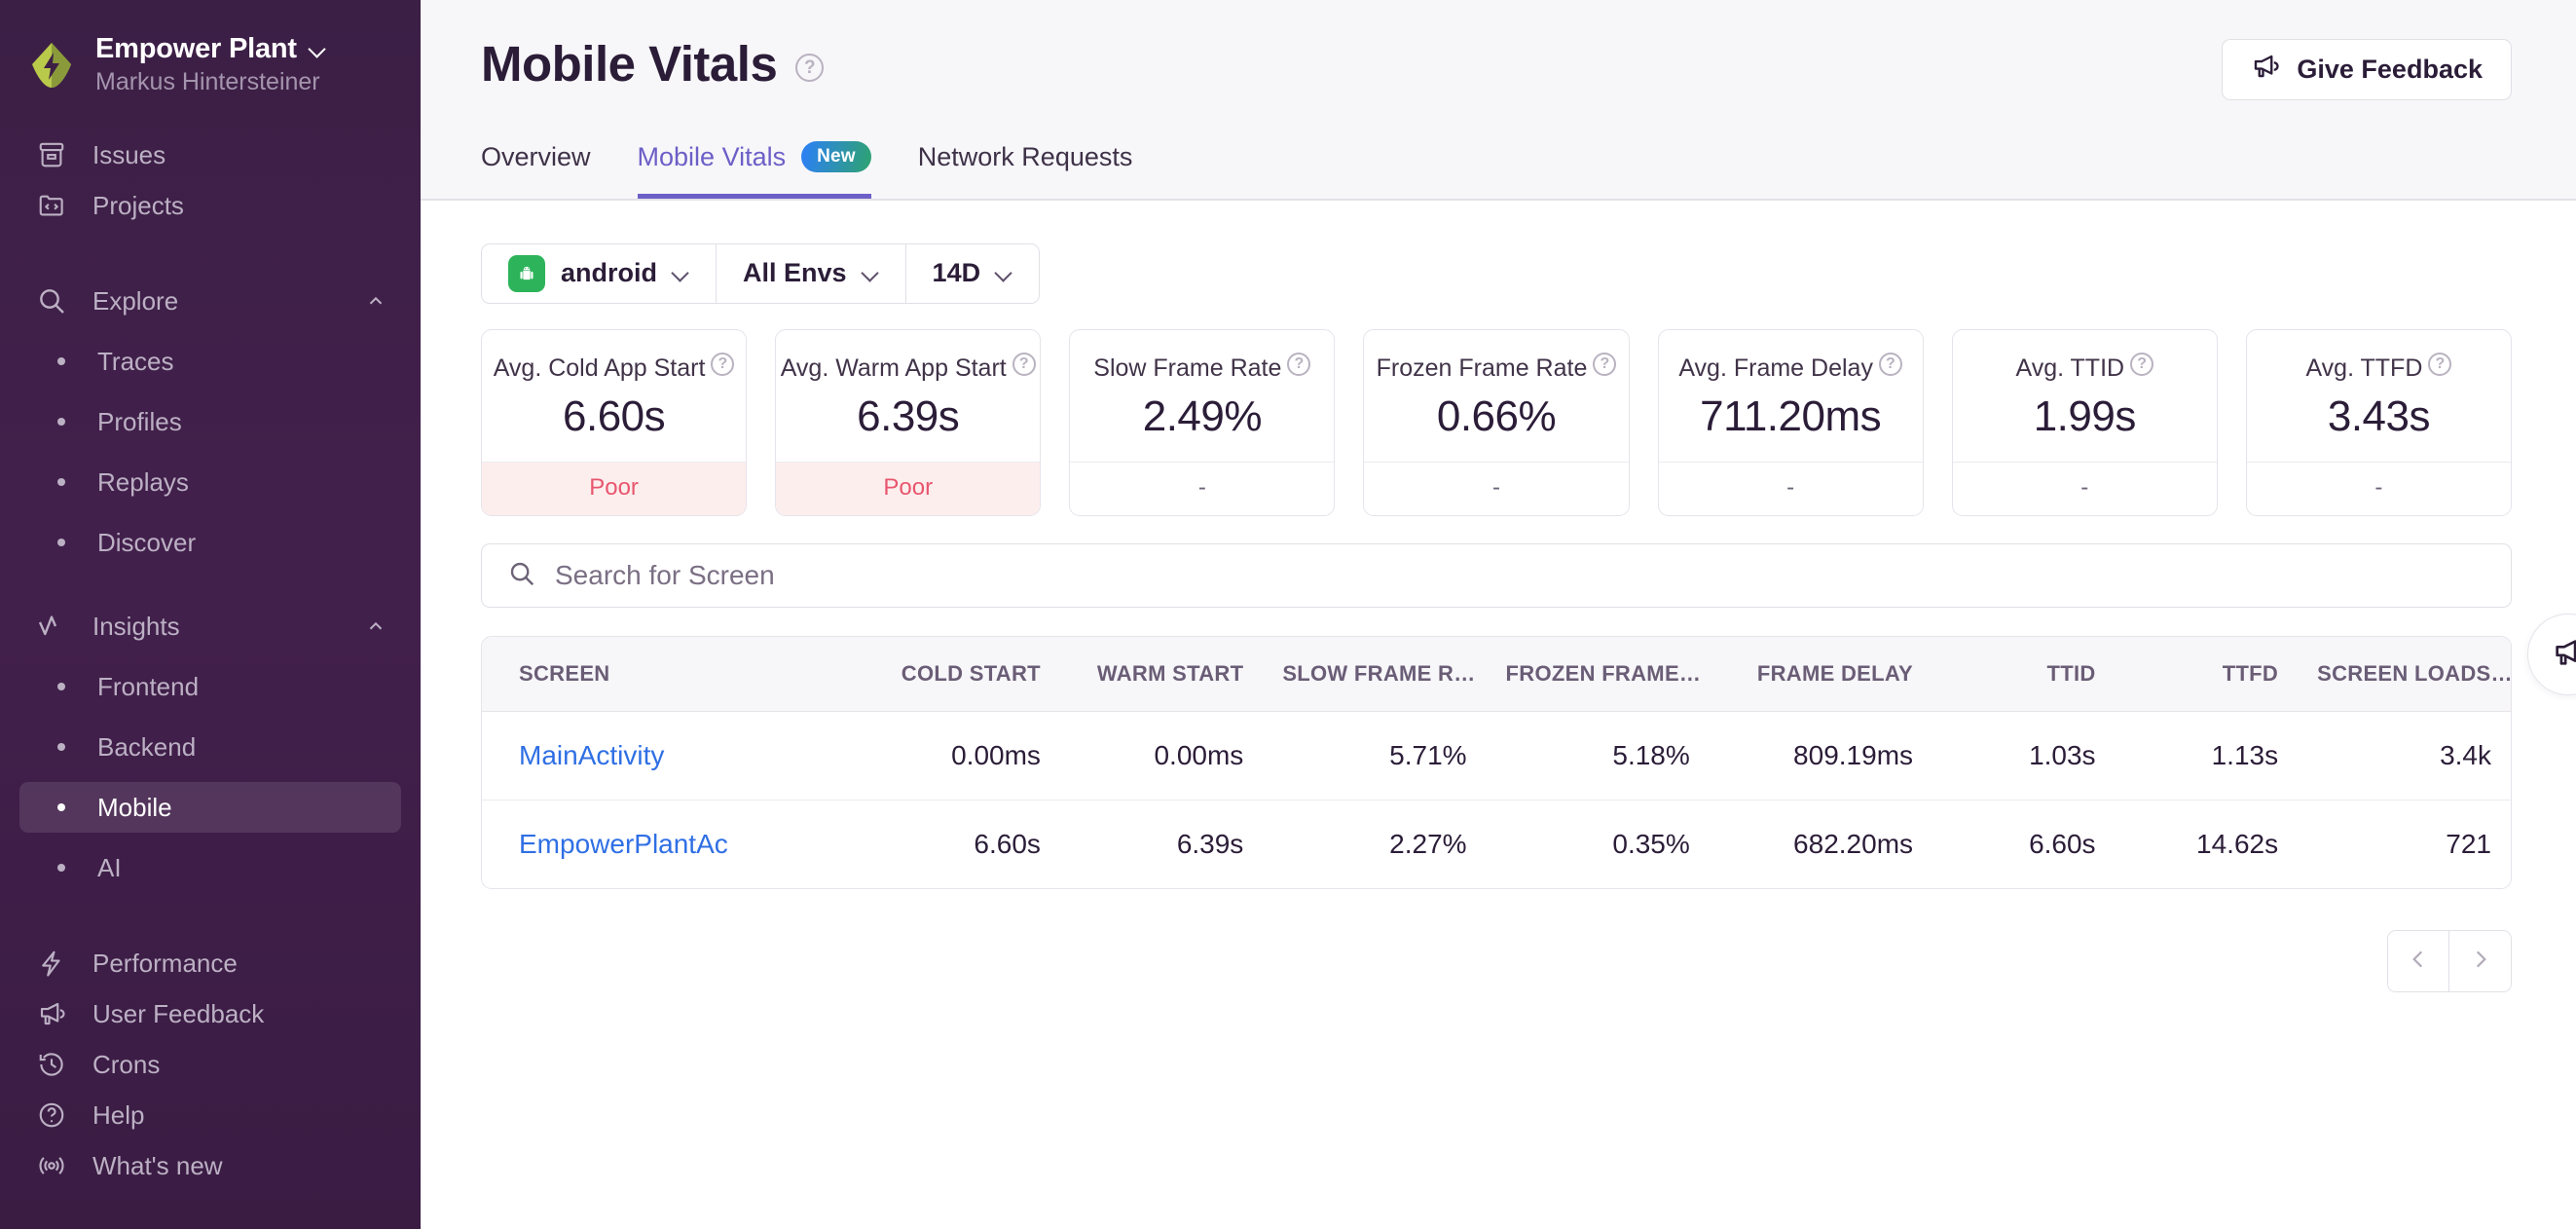  What do you see at coordinates (592, 755) in the screenshot?
I see `screen-link: MainActivity` at bounding box center [592, 755].